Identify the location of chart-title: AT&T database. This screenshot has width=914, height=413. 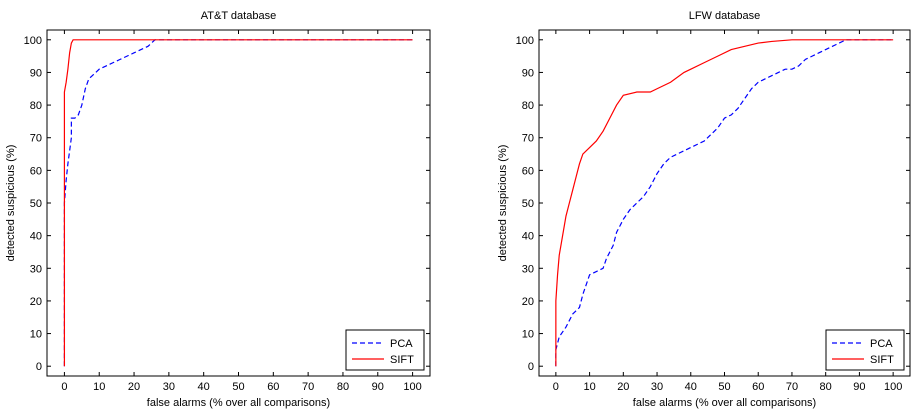
(238, 16).